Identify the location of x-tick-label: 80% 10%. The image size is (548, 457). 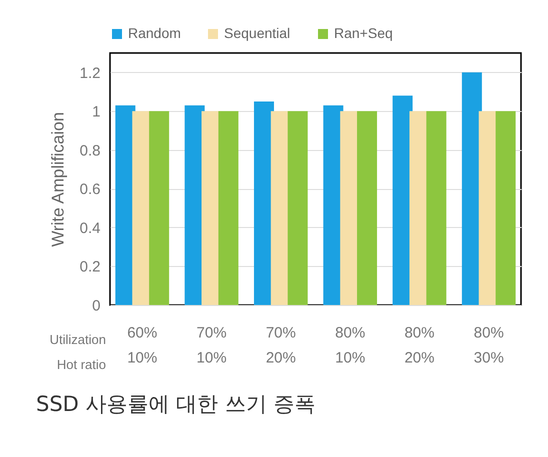
(350, 345).